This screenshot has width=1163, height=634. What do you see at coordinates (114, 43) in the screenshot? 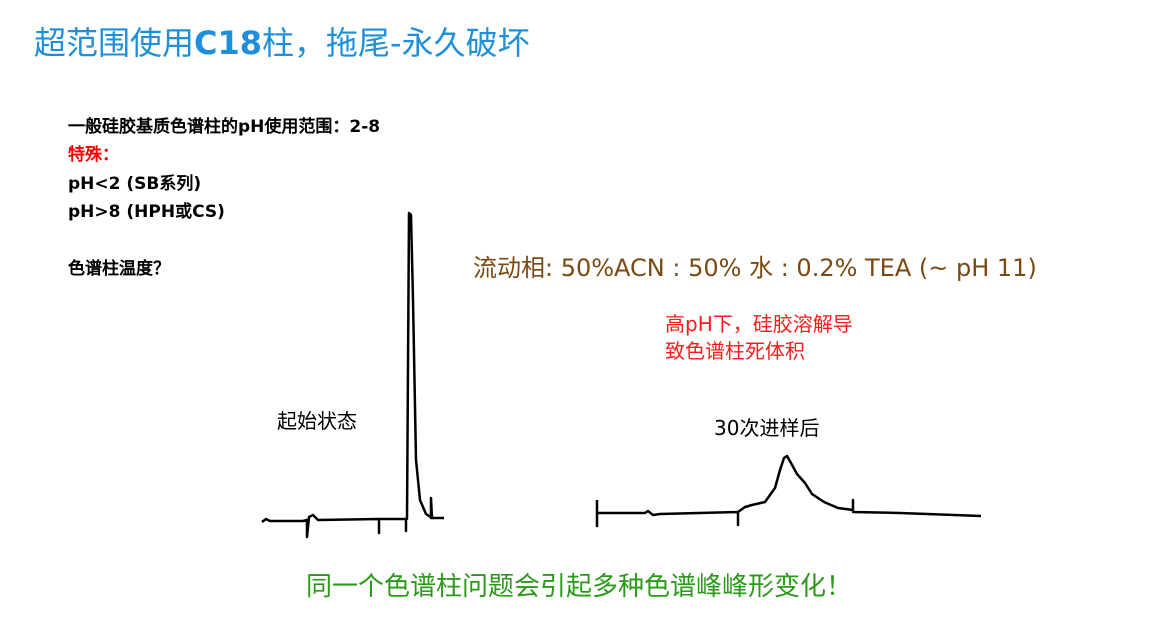
I see `title-prefix: 超范围使用` at bounding box center [114, 43].